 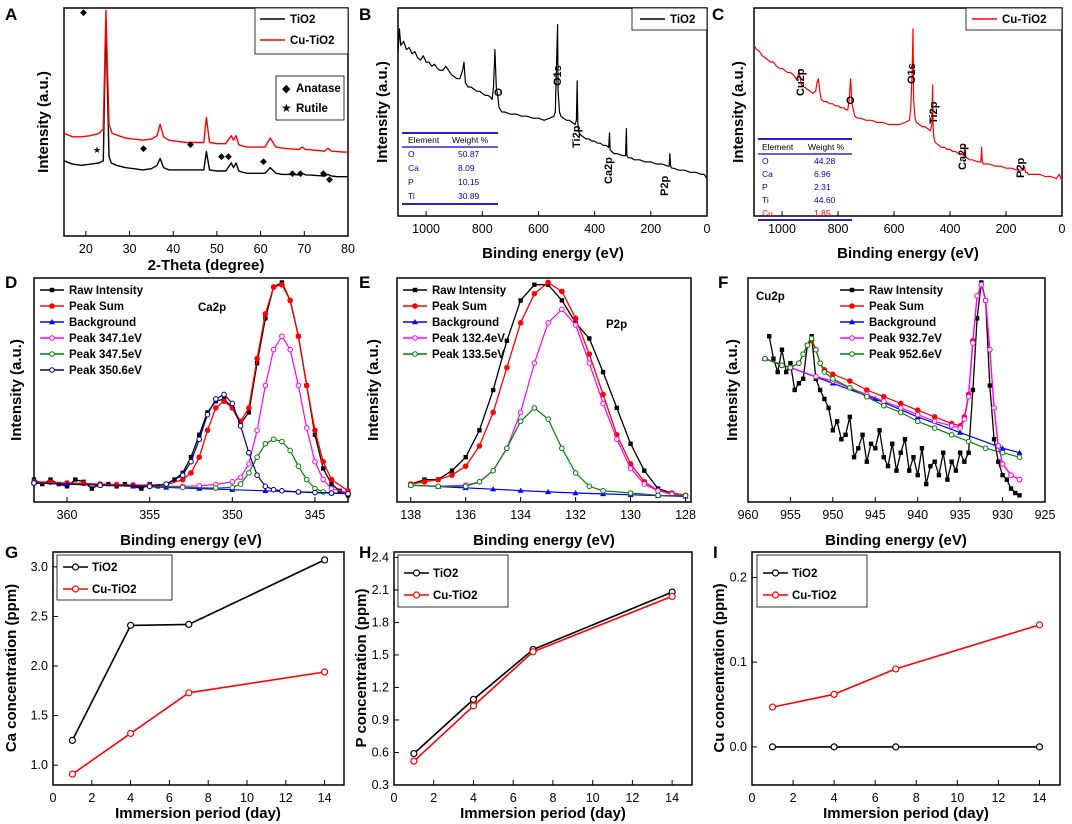 I want to click on x-tick-label: 30, so click(x=130, y=249).